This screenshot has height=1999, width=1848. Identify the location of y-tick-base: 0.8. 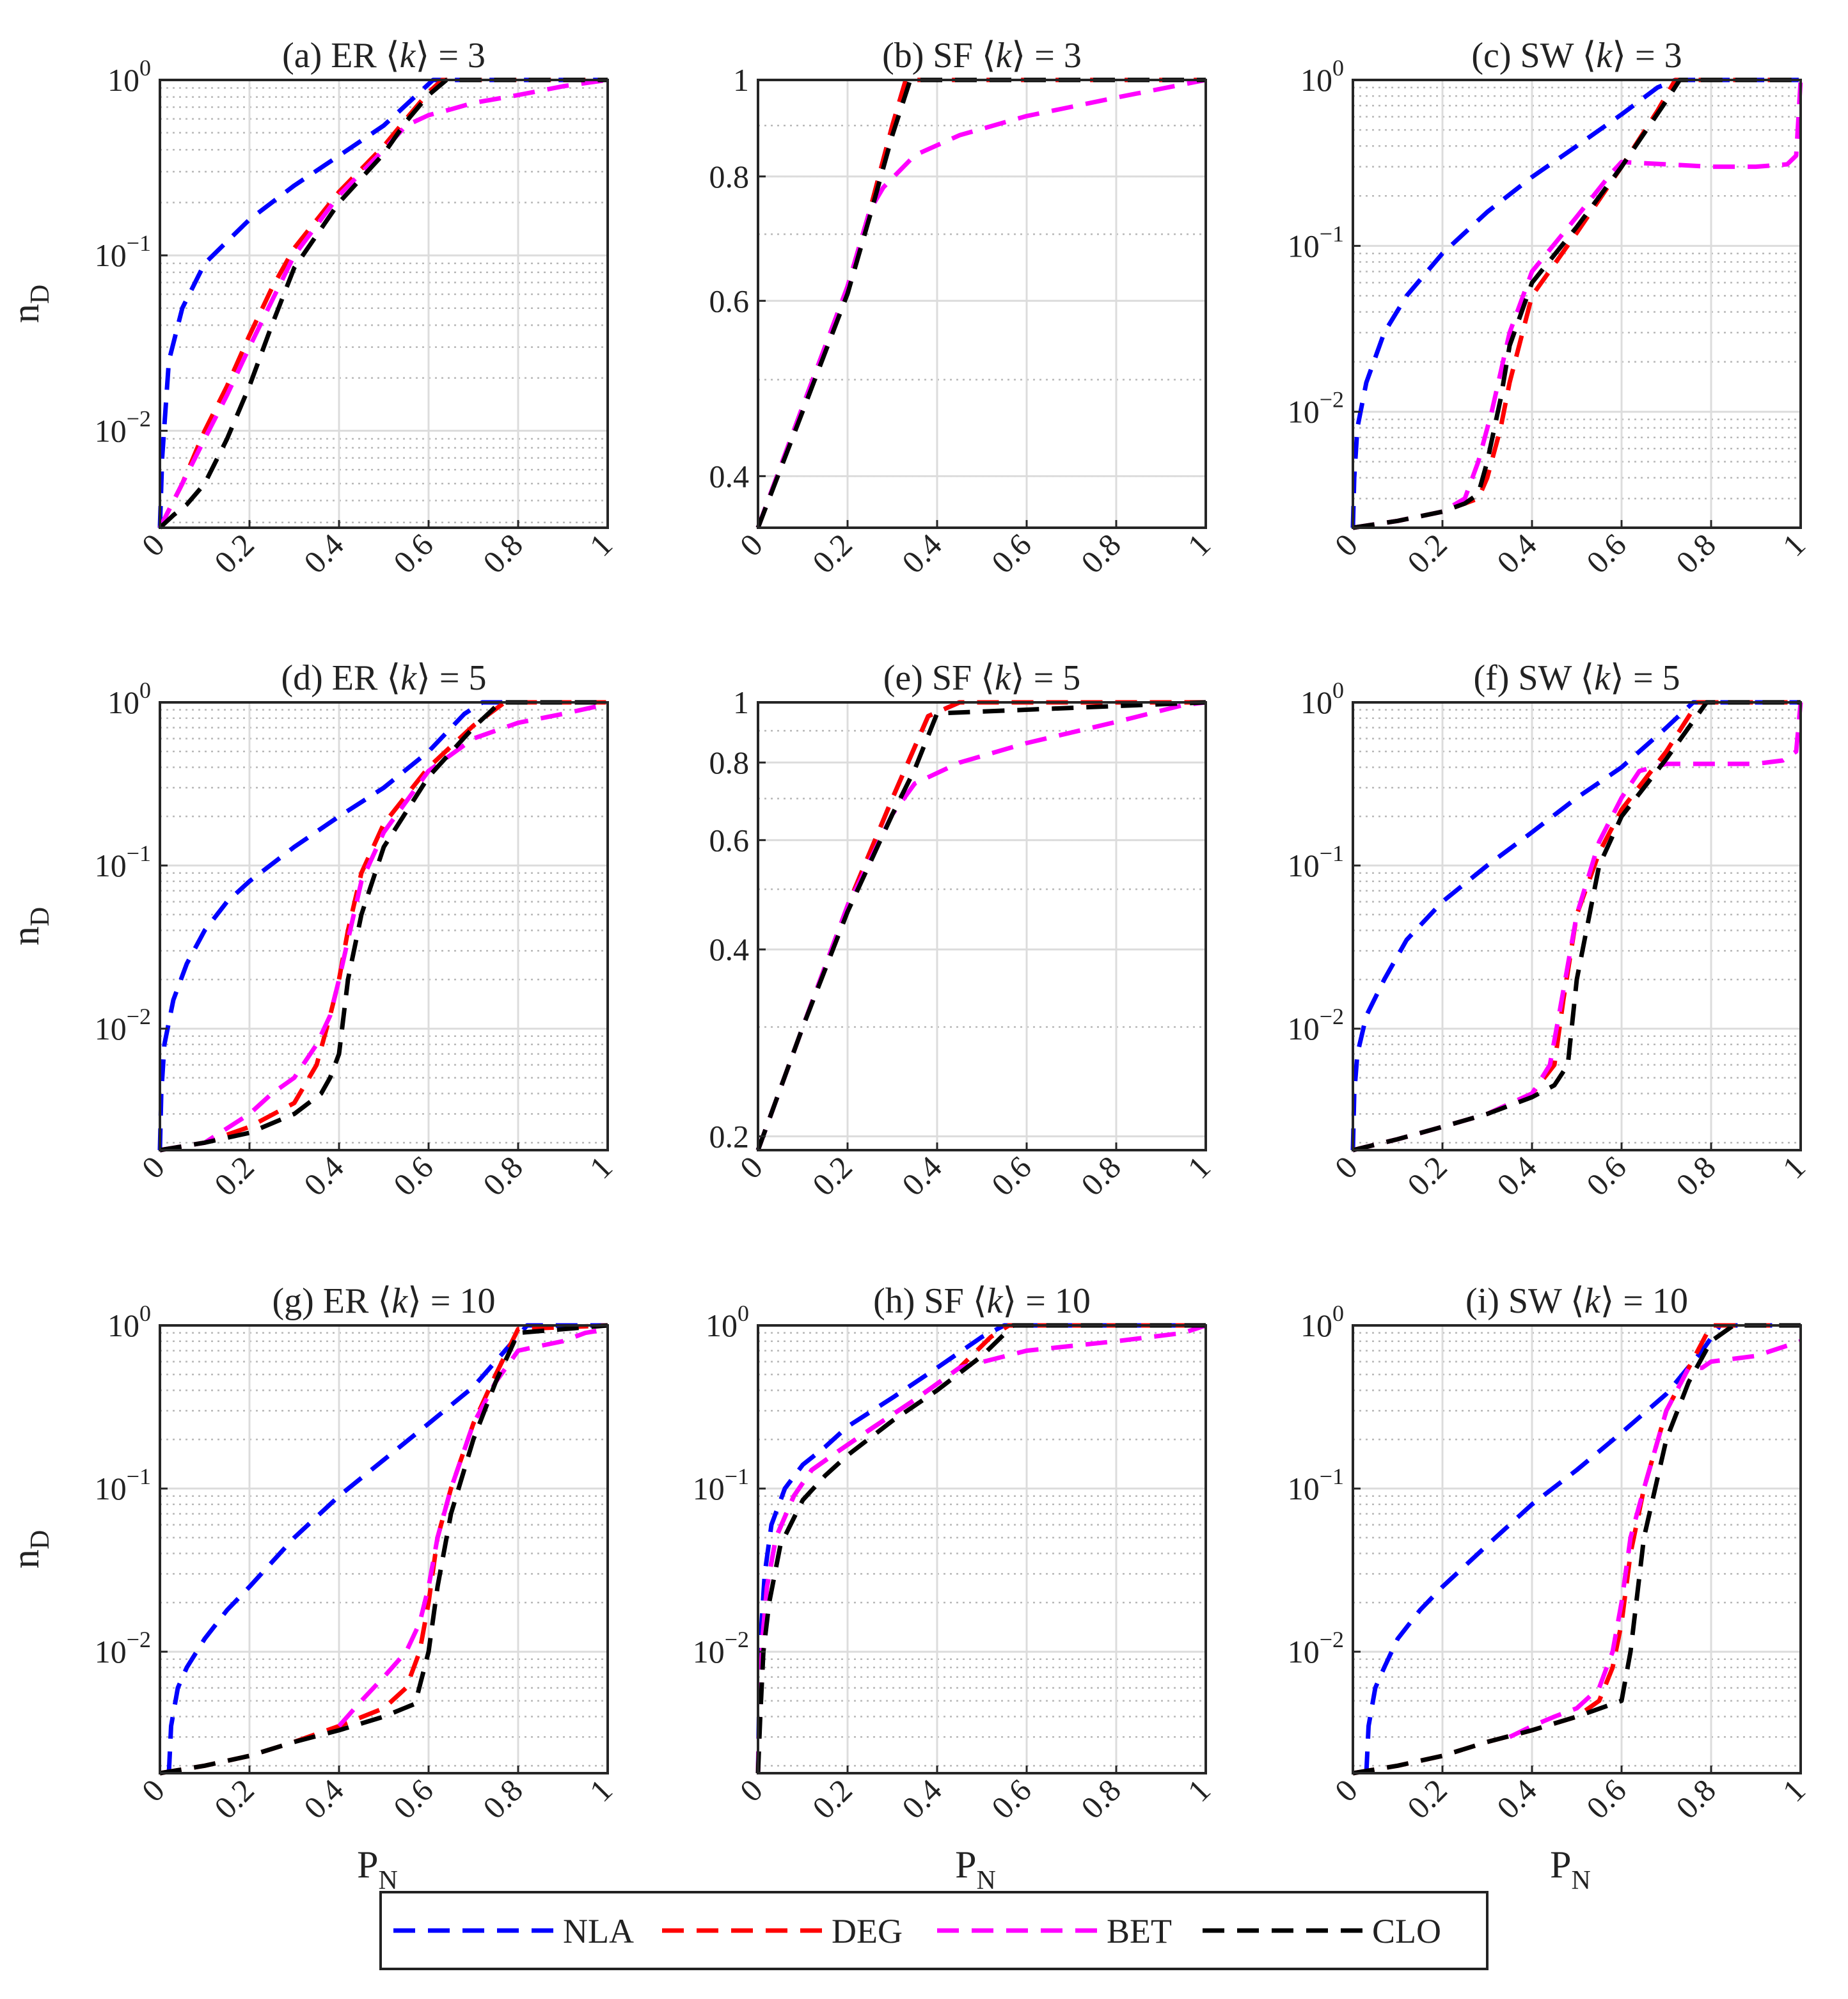
(729, 176).